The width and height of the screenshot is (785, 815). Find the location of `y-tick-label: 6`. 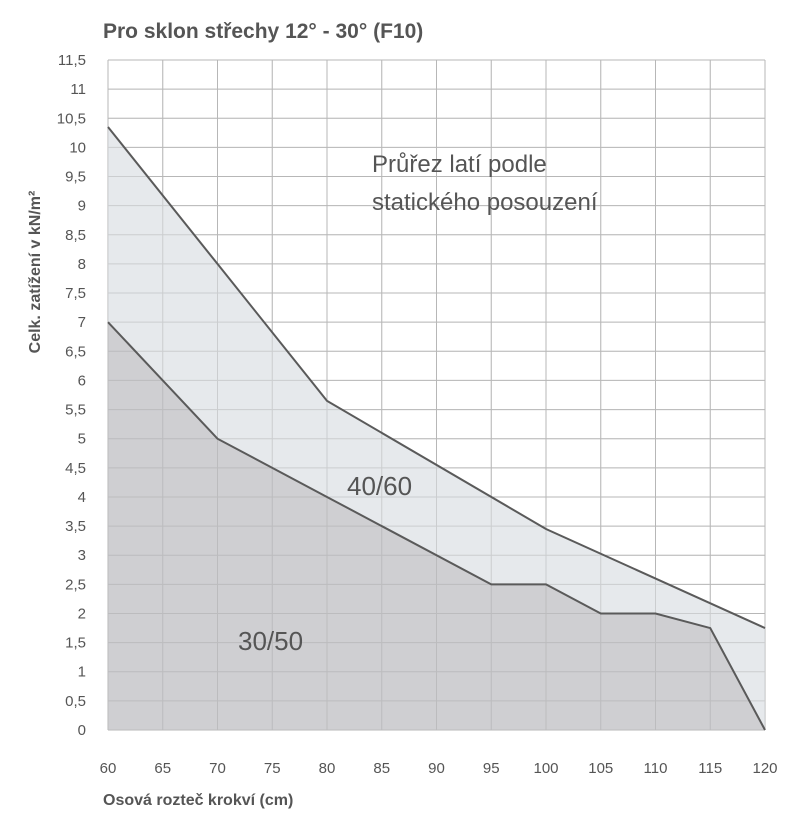

y-tick-label: 6 is located at coordinates (82, 380).